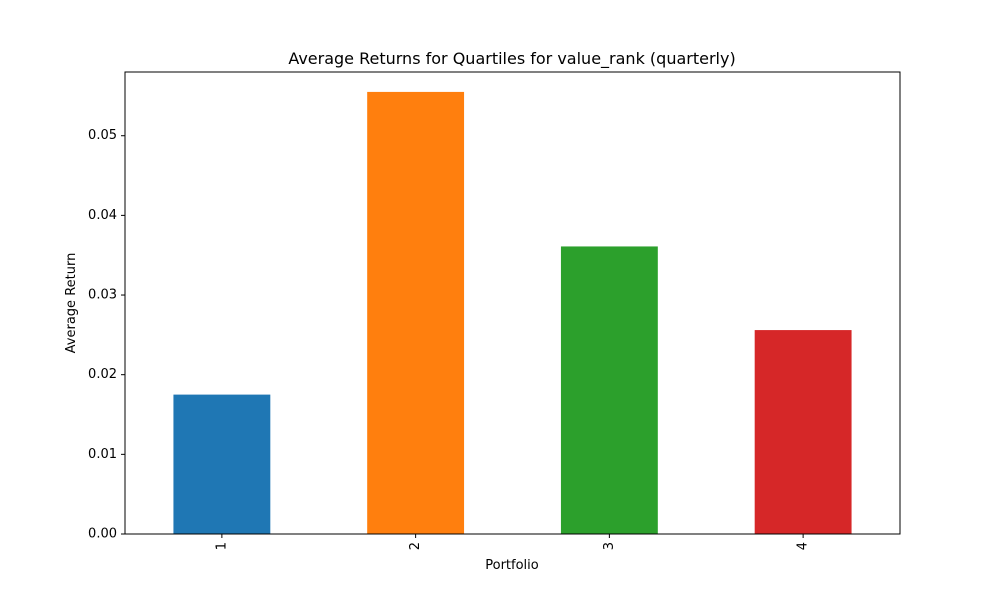  Describe the element at coordinates (102, 135) in the screenshot. I see `y-tick-label: 0.05` at that location.